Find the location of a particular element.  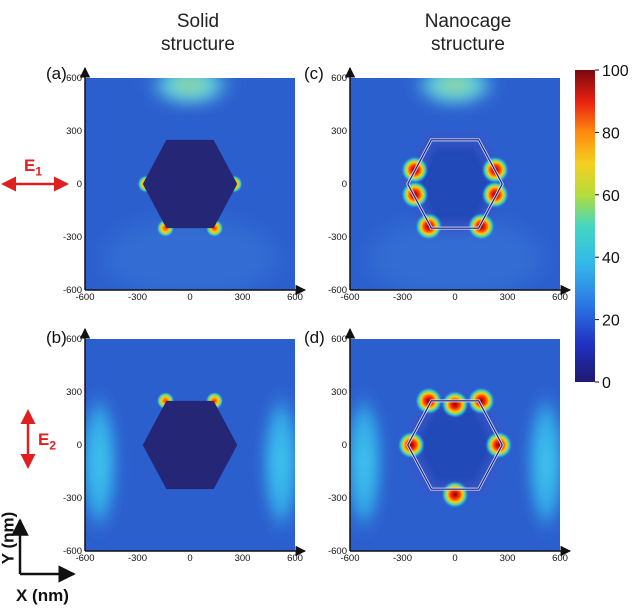

panel-b: -600 -300 0 300 600 600 300 0 -300 -600 is located at coordinates (185, 445).